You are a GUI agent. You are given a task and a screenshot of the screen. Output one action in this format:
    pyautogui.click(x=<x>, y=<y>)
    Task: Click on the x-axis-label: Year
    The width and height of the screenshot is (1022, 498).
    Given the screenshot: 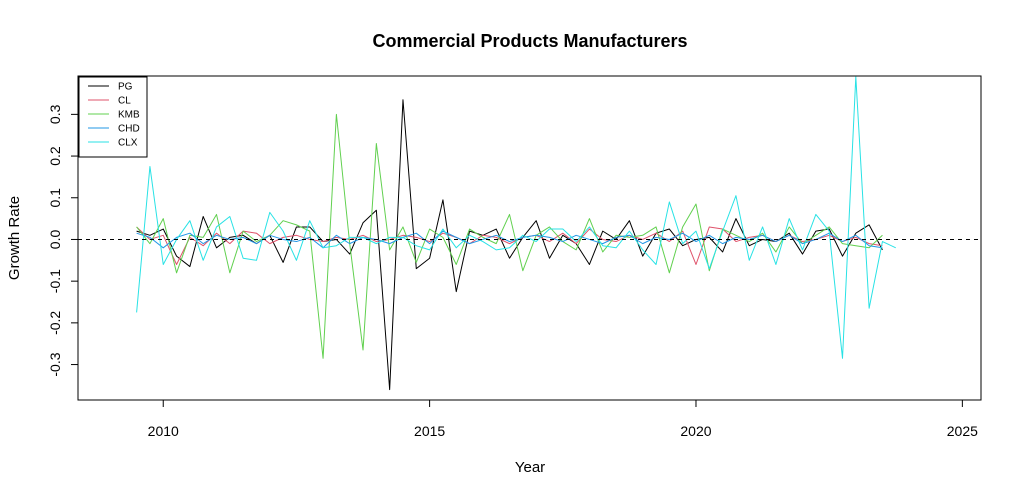 What is the action you would take?
    pyautogui.click(x=530, y=467)
    